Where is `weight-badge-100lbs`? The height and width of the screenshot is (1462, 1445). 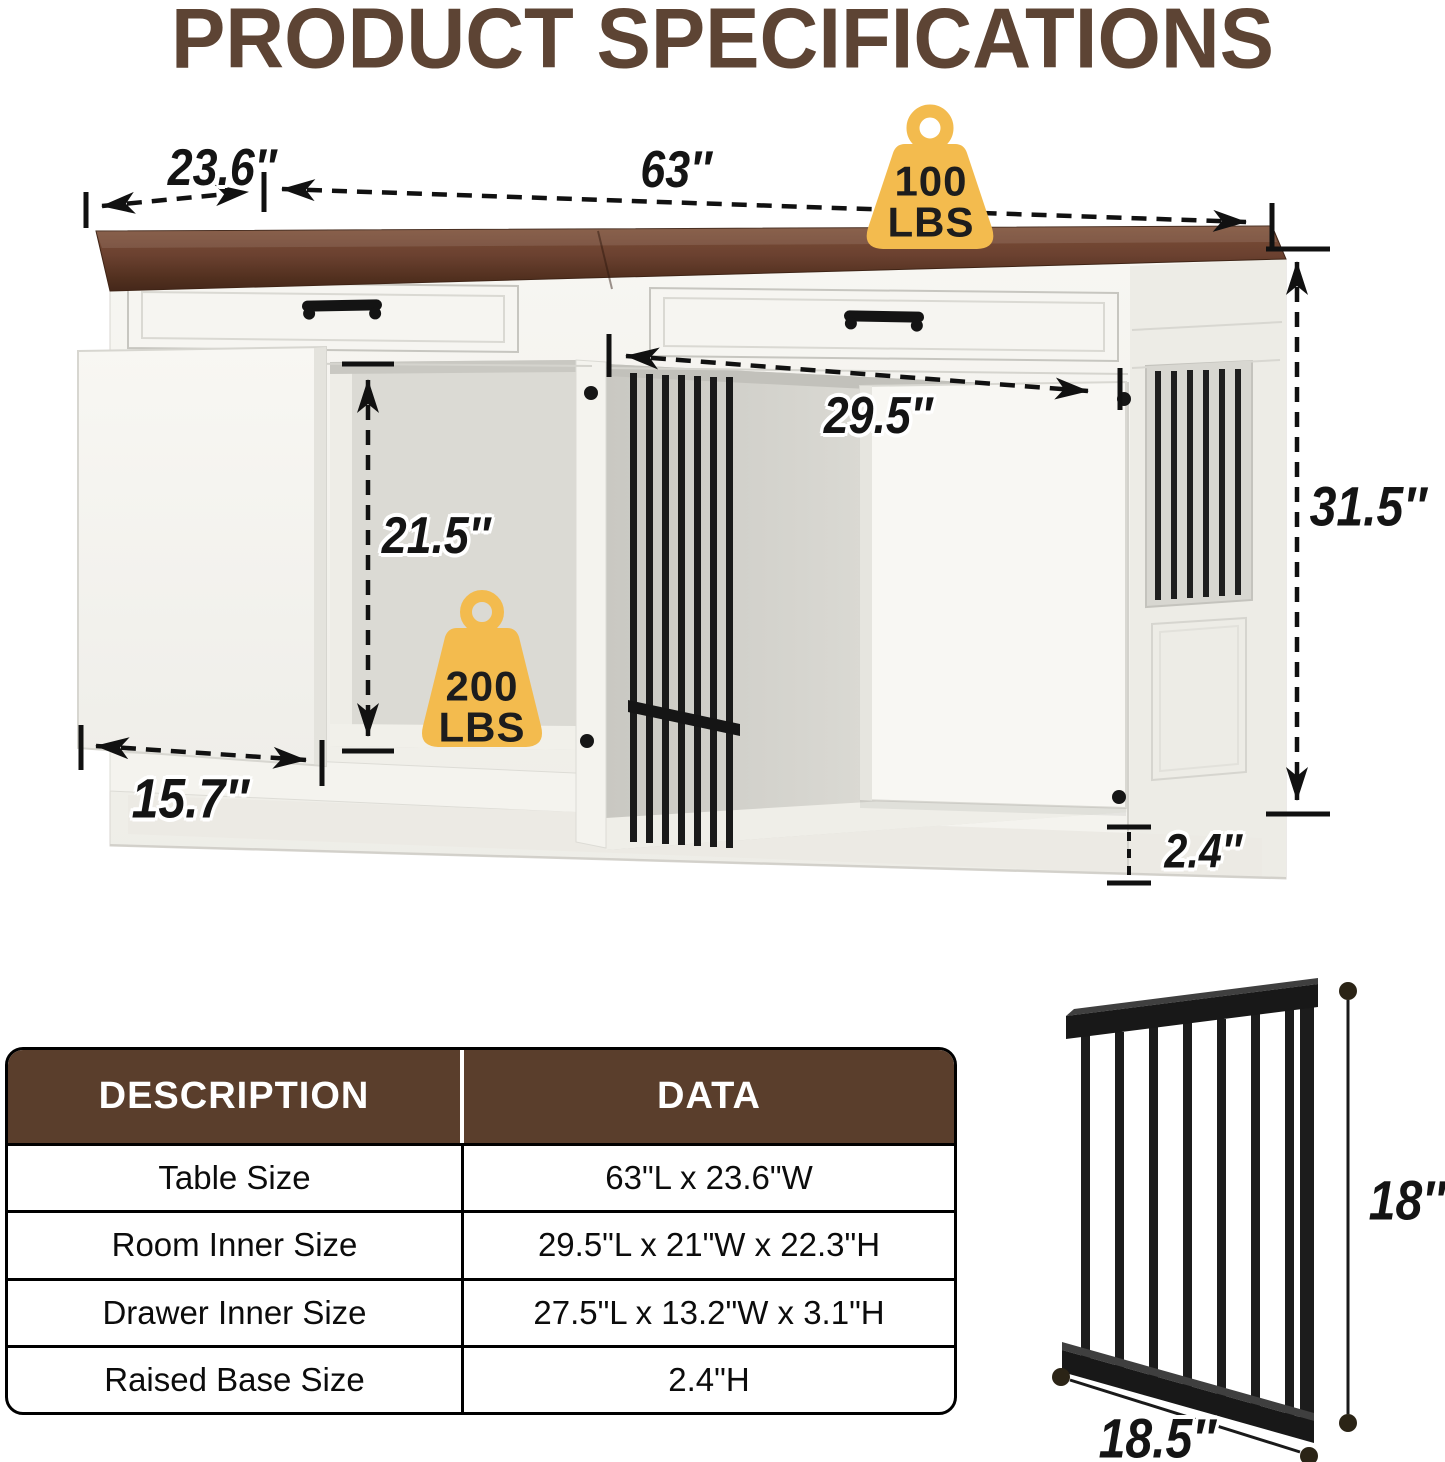 weight-badge-100lbs is located at coordinates (930, 176).